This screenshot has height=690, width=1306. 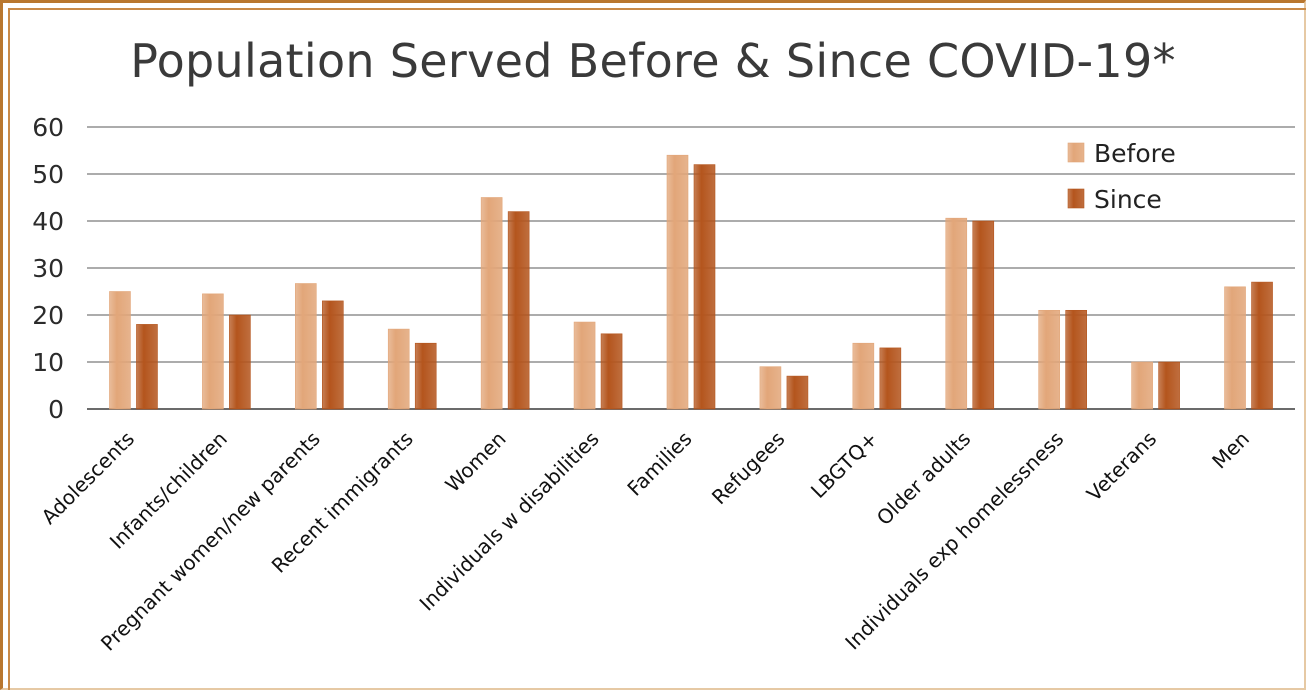 I want to click on y-tick-label: 20, so click(x=48, y=315).